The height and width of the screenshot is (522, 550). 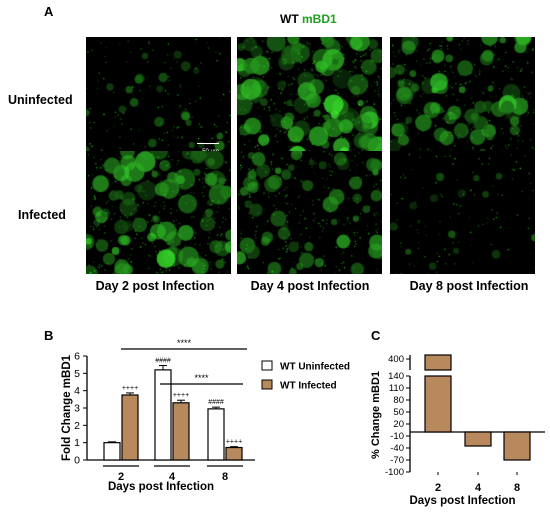 What do you see at coordinates (319, 19) in the screenshot?
I see `panel-a-title-marker: mBD1` at bounding box center [319, 19].